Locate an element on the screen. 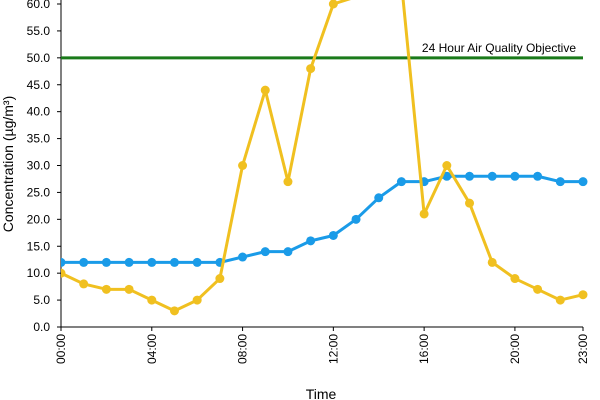 This screenshot has height=400, width=600. x-tick-label: 04:00 is located at coordinates (152, 349).